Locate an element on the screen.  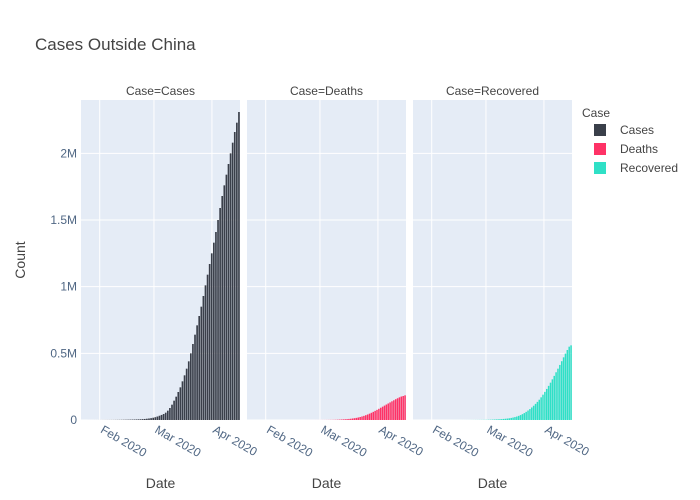
legend-item-recovered: Recovered is located at coordinates (636, 168).